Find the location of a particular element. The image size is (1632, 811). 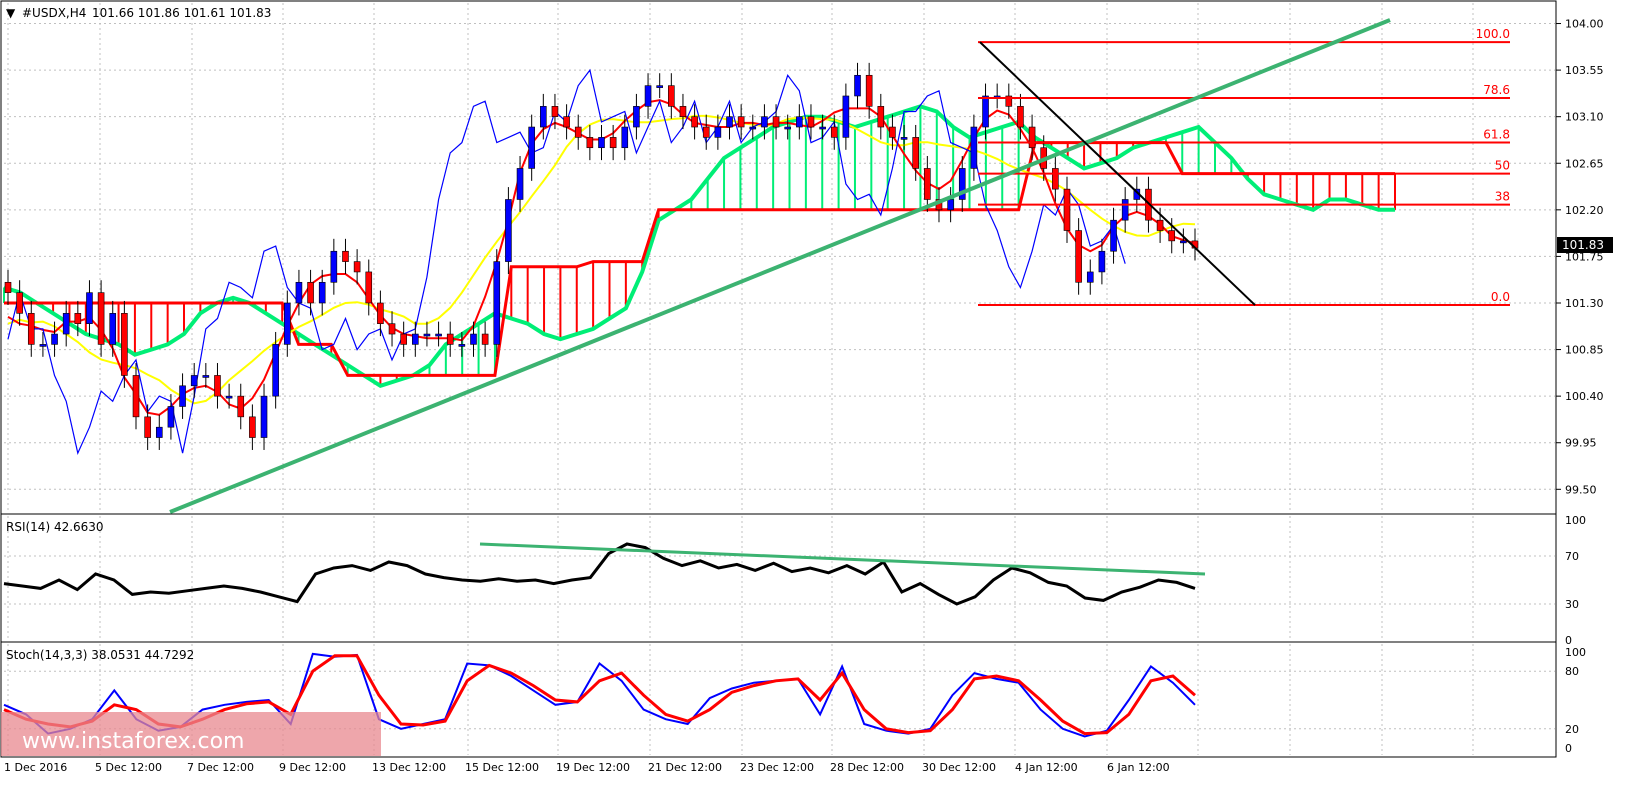

y-tick-label: 101.75 is located at coordinates (1584, 256).